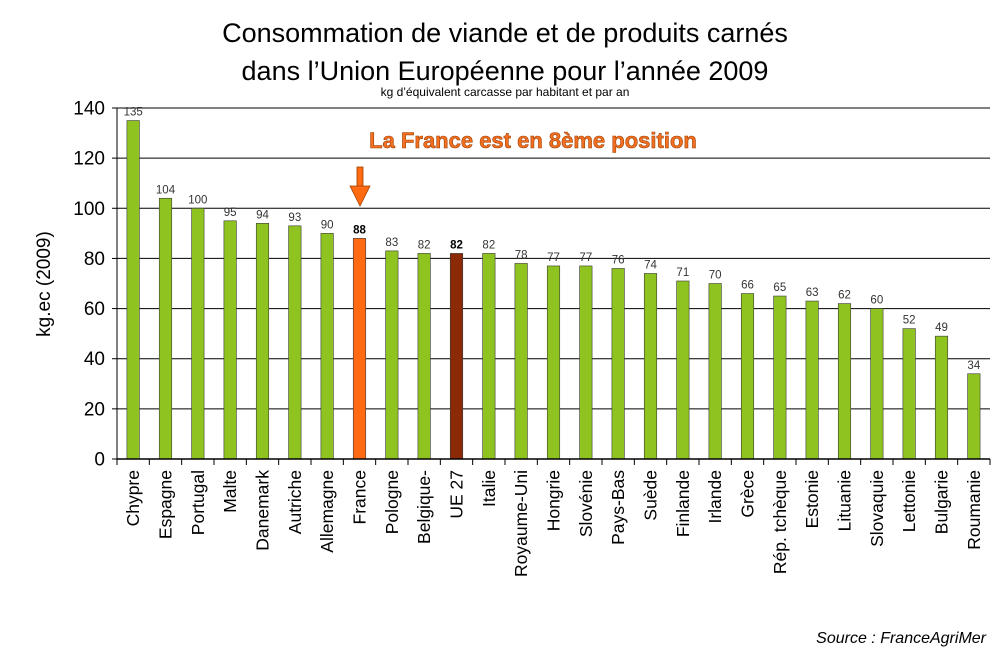 The width and height of the screenshot is (1000, 654). I want to click on data-label: 66, so click(747, 286).